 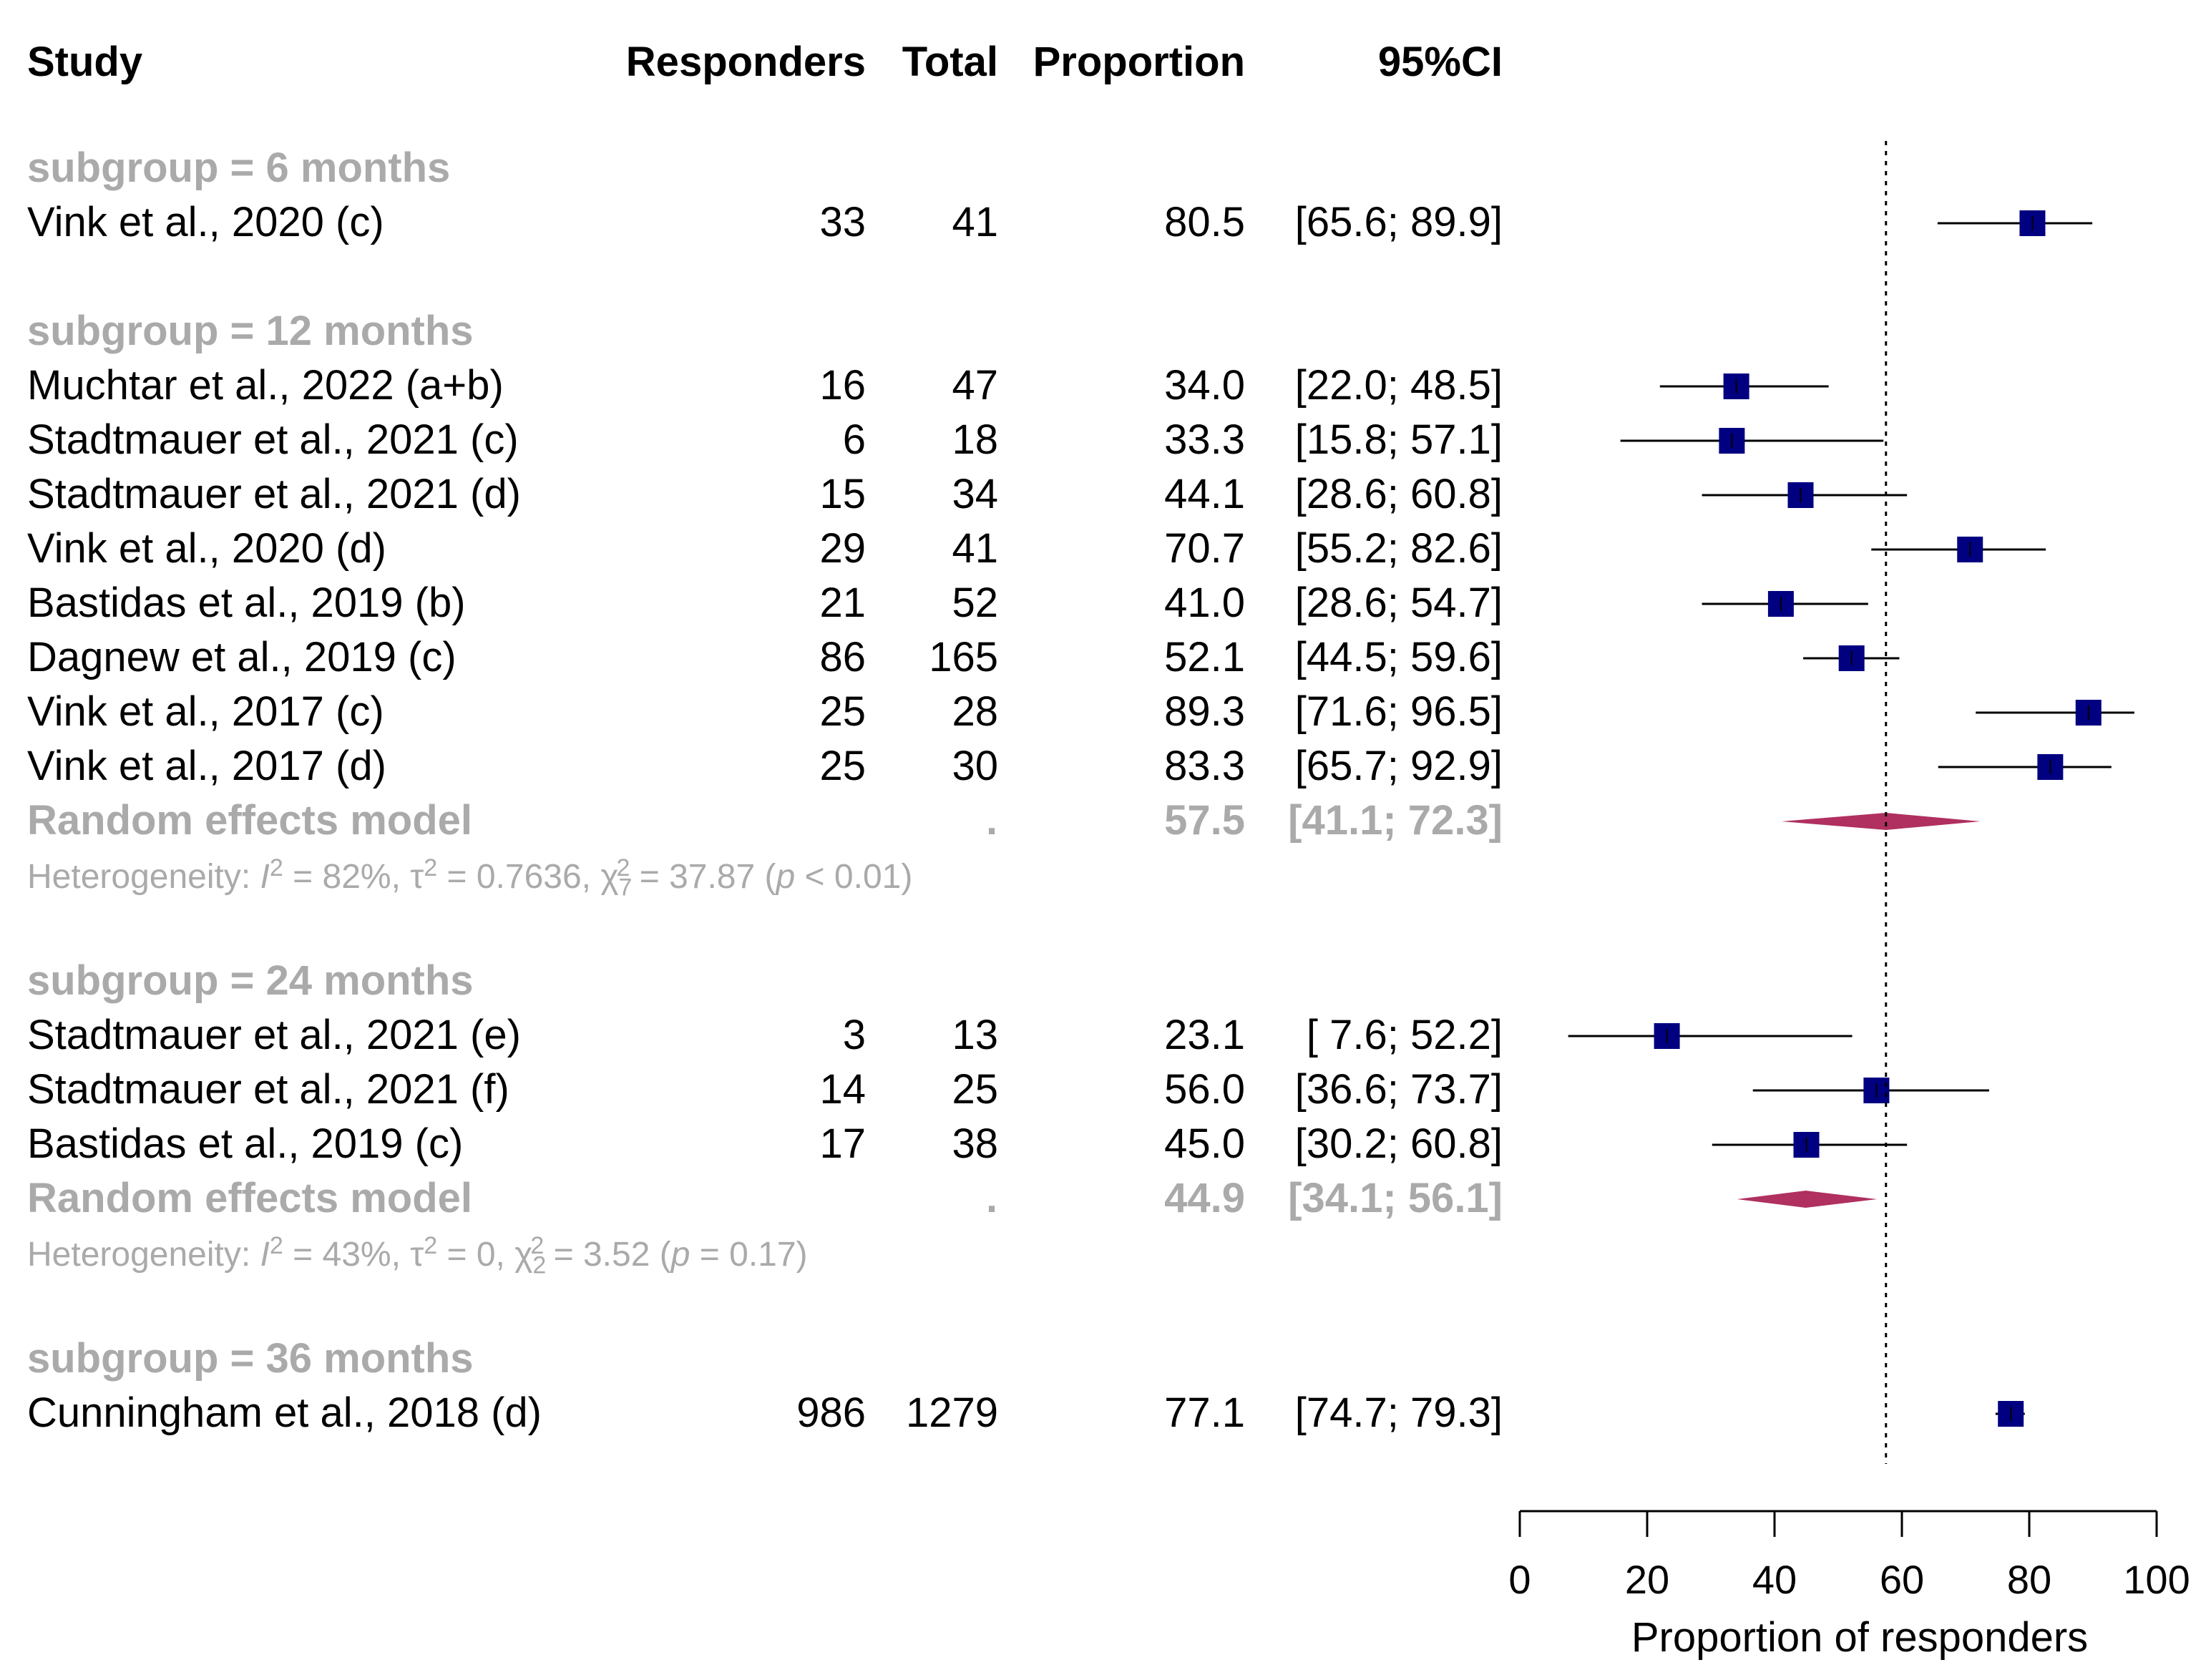 I want to click on study-name: Cunningham et al., 2018 (d), so click(x=284, y=1413).